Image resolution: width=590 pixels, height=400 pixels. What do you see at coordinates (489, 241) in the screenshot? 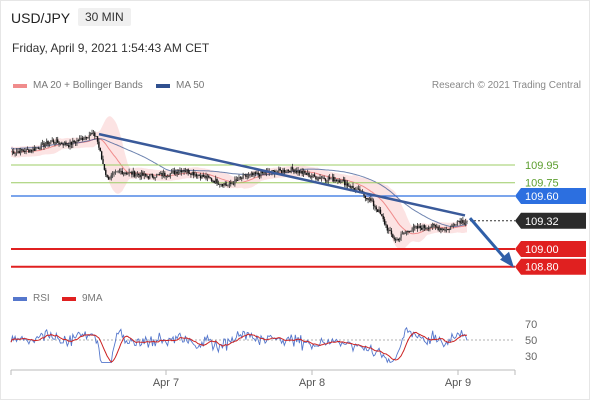
I see `projection-arrow-shaft` at bounding box center [489, 241].